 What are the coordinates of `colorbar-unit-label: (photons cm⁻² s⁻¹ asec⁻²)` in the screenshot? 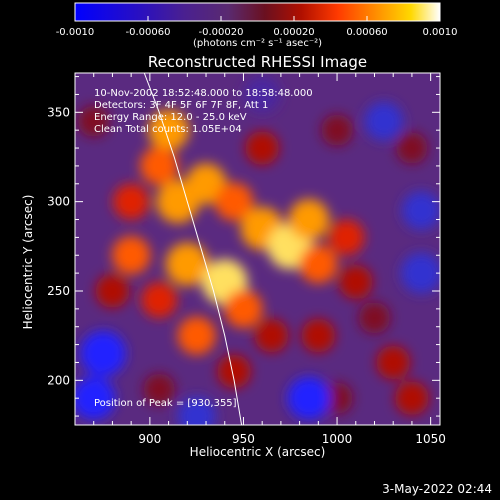 It's located at (257, 43).